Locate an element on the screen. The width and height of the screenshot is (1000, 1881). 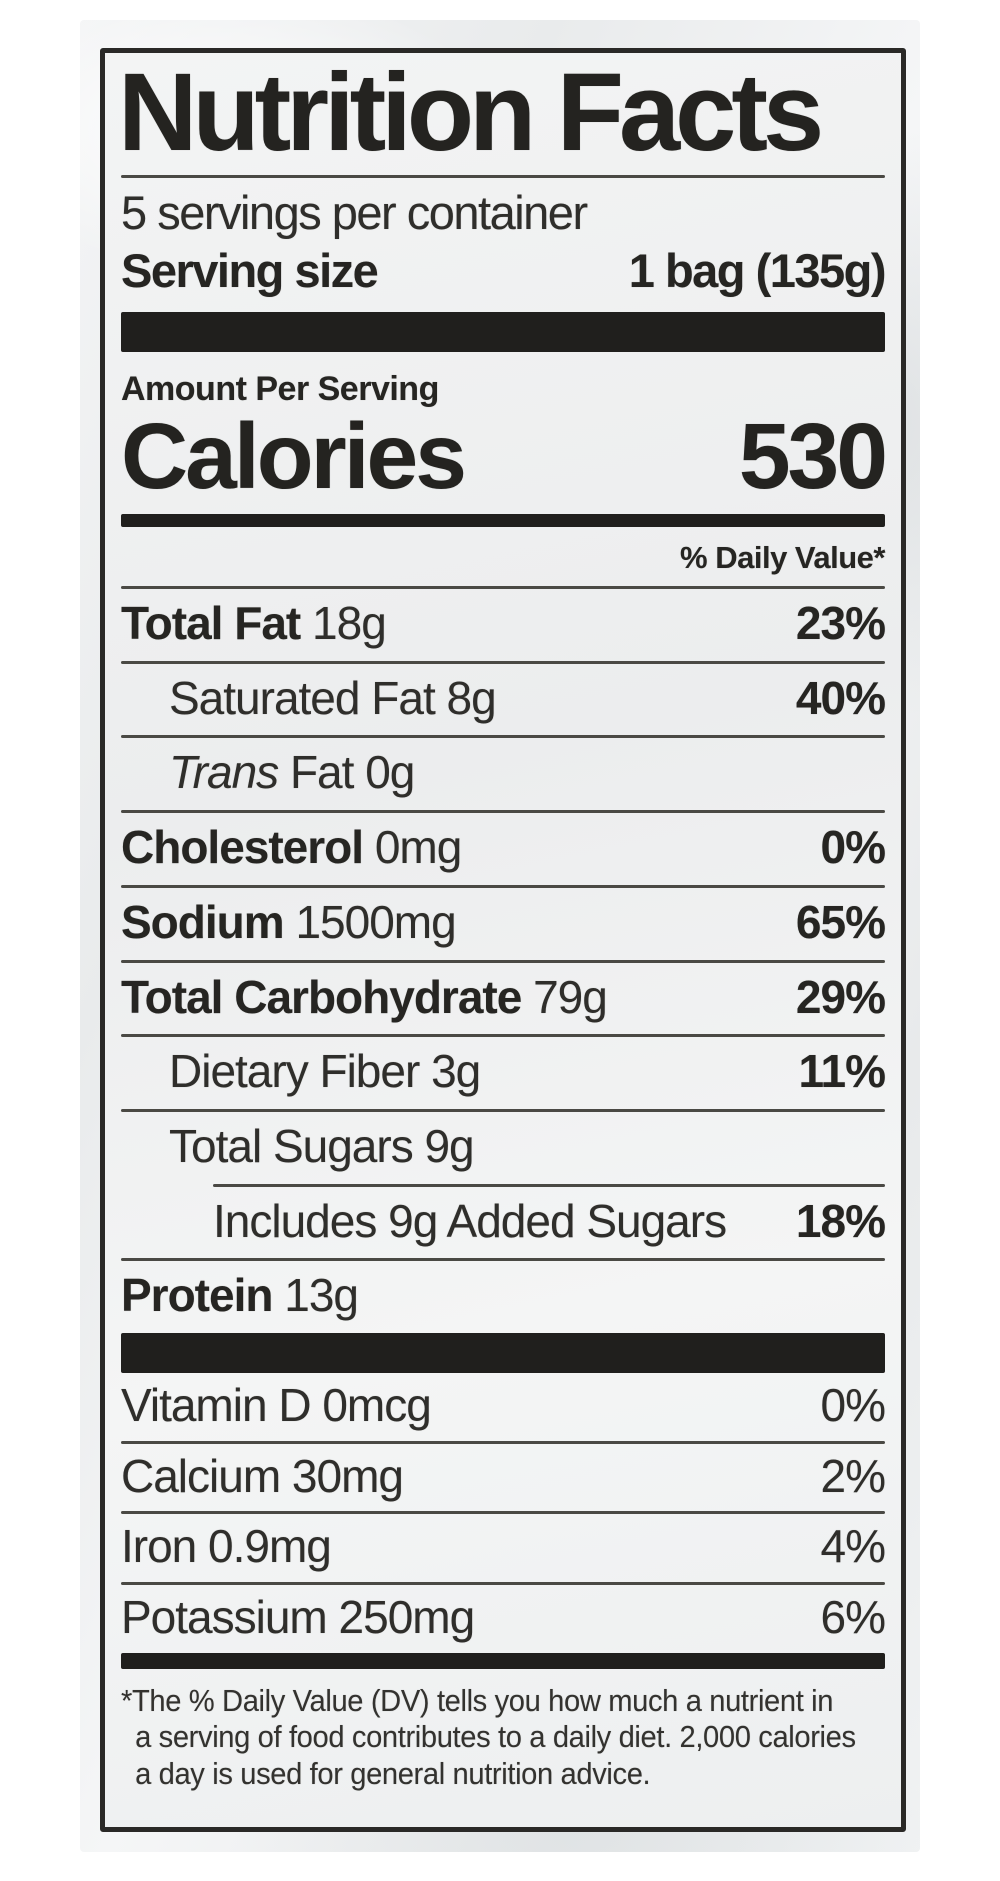
nutrient-name-segment: Calcium 30mg is located at coordinates (262, 1475).